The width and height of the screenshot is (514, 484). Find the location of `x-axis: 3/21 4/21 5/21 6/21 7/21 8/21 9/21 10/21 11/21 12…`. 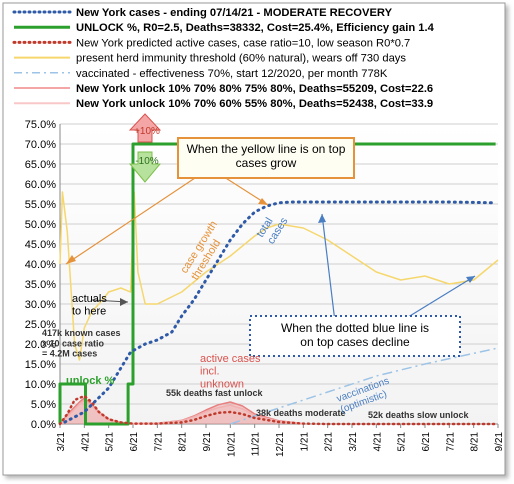

x-axis: 3/21 4/21 5/21 6/21 7/21 8/21 9/21 10/21 11/21 12… is located at coordinates (280, 440).